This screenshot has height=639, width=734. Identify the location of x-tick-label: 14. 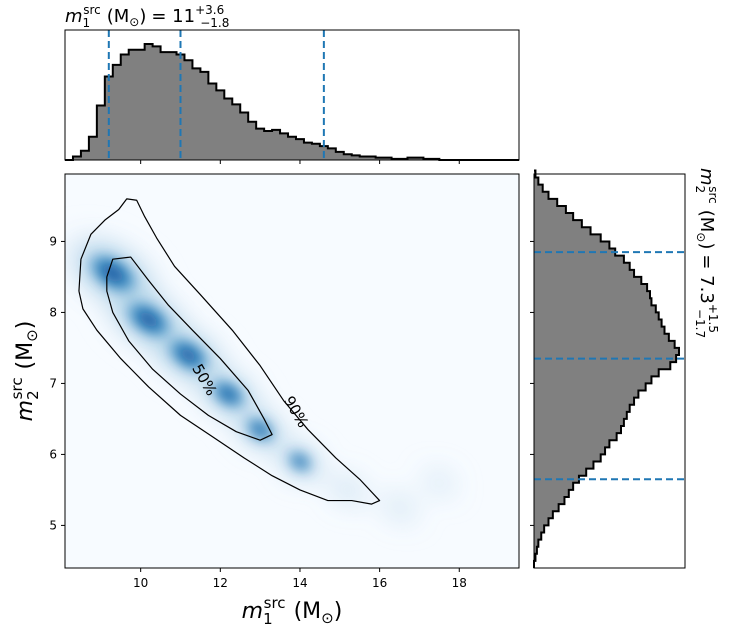
(299, 583).